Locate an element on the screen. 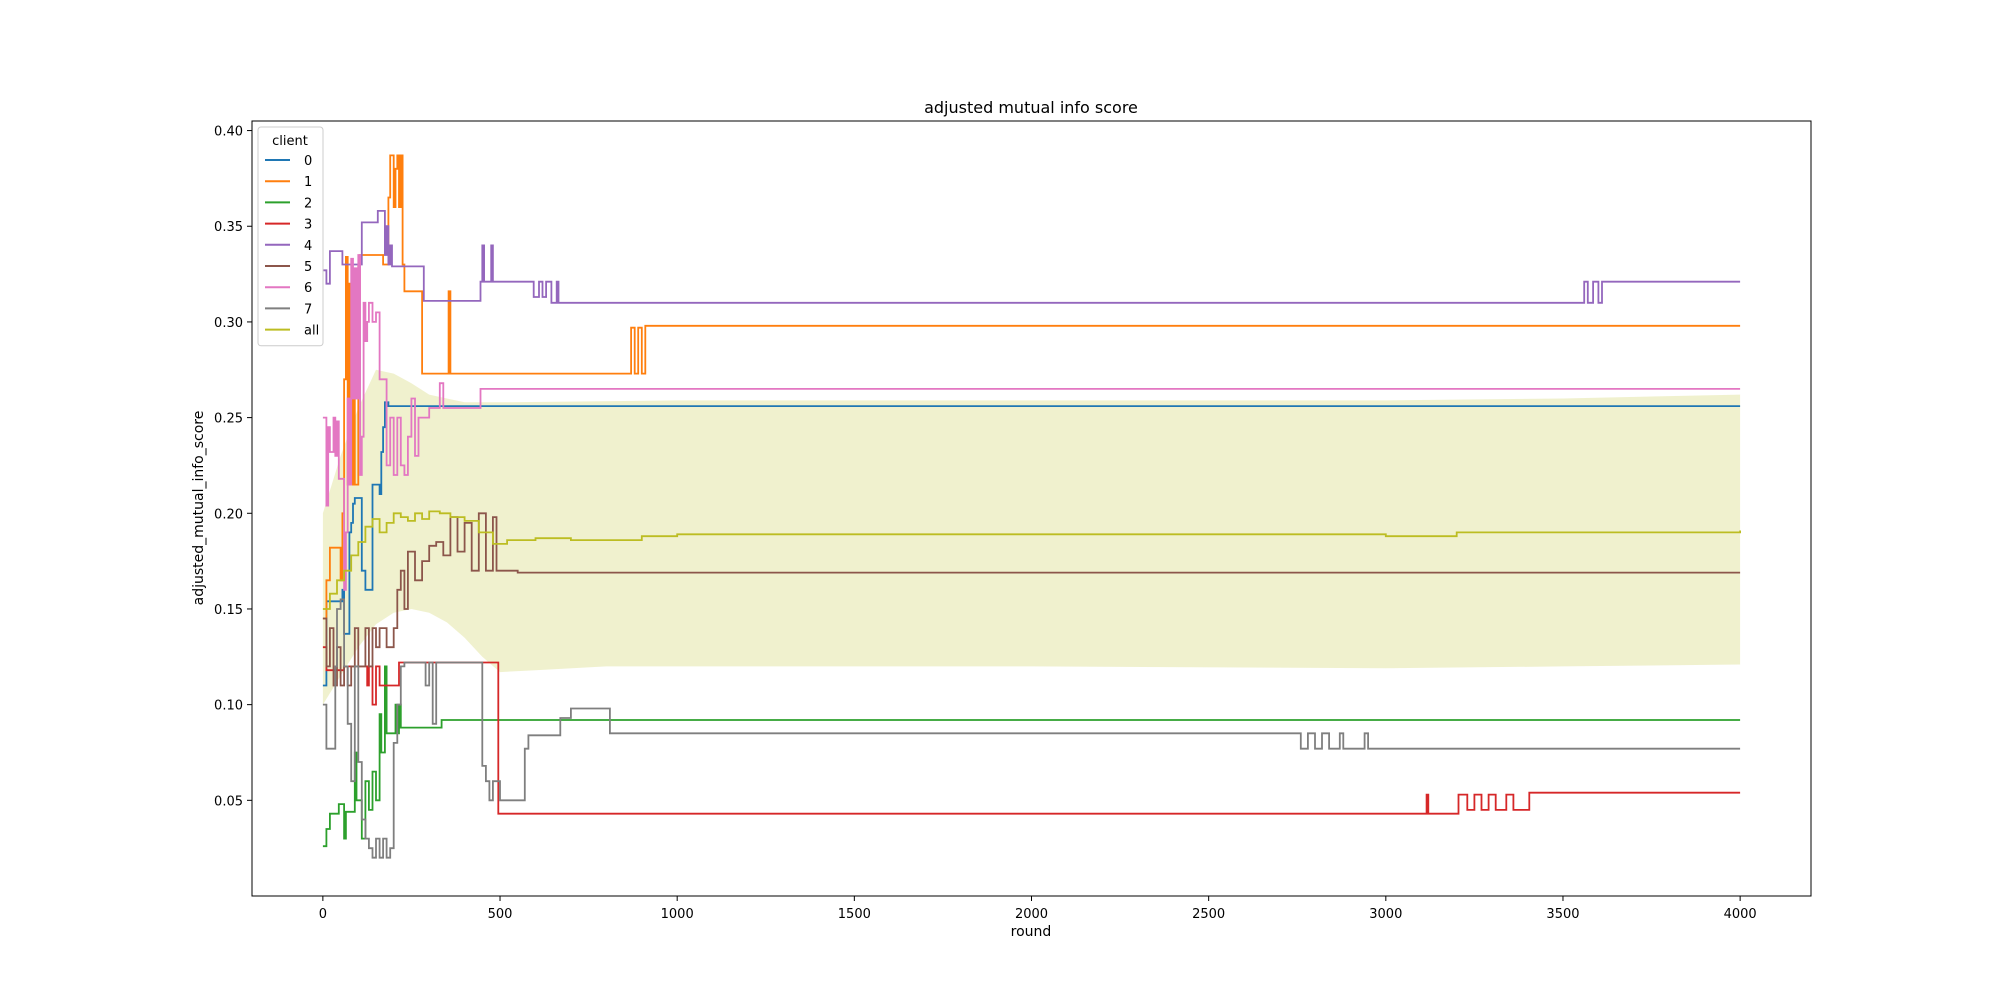 The image size is (2000, 1000). x-tick-label: 4000 is located at coordinates (1740, 914).